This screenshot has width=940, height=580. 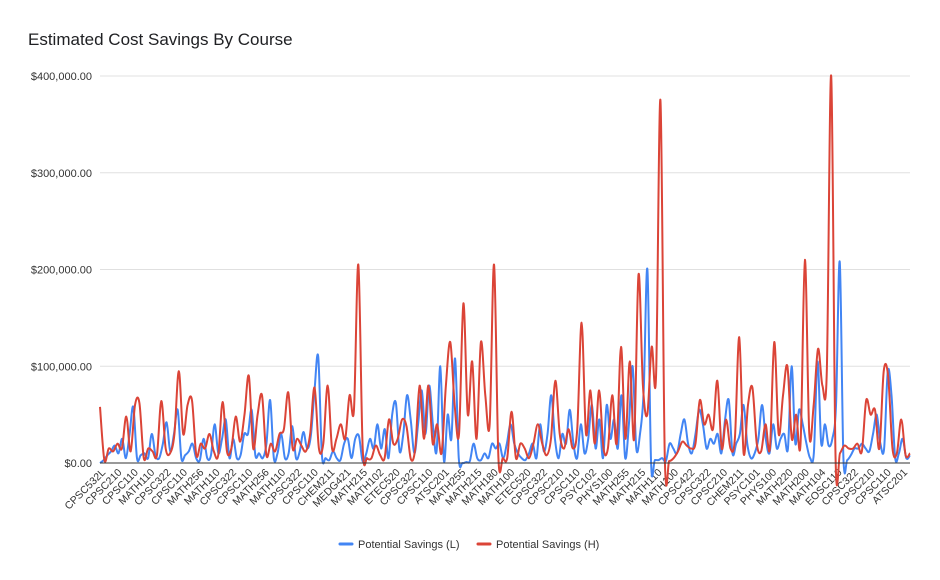 What do you see at coordinates (409, 545) in the screenshot?
I see `legend-label-l: Potential Savings (L)` at bounding box center [409, 545].